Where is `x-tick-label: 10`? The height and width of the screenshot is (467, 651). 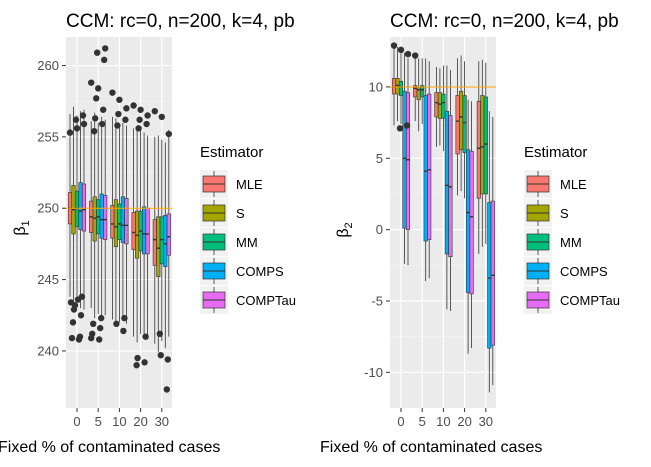
x-tick-label: 10 is located at coordinates (443, 421).